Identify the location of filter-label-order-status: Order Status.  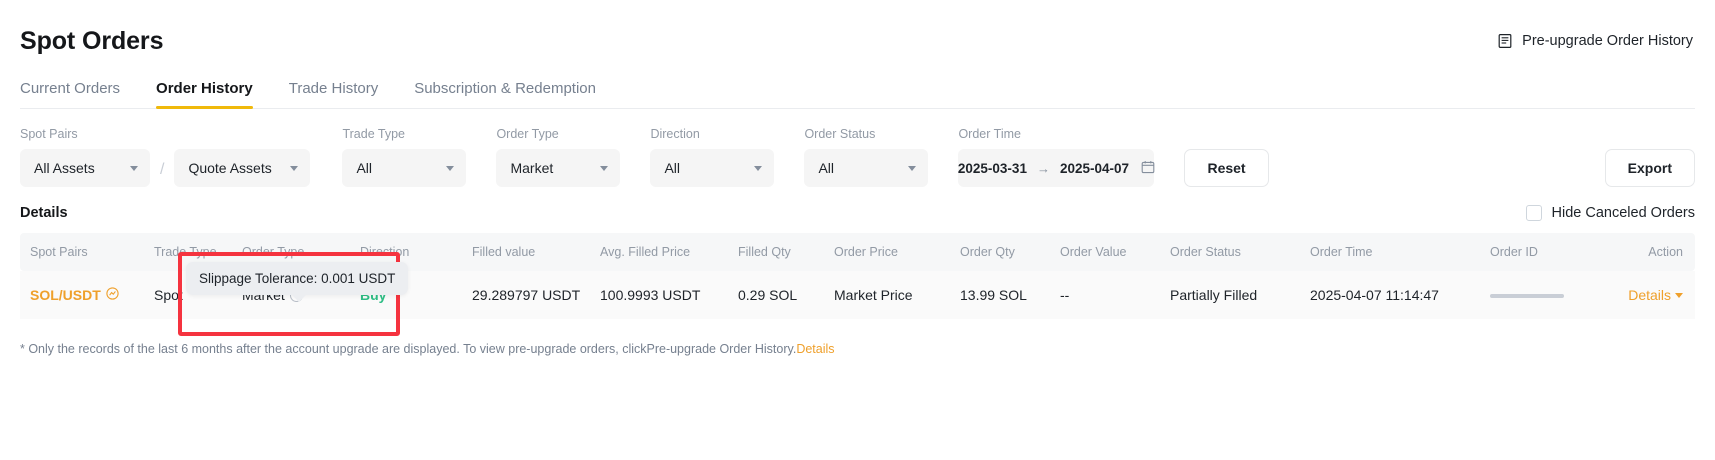
(840, 133).